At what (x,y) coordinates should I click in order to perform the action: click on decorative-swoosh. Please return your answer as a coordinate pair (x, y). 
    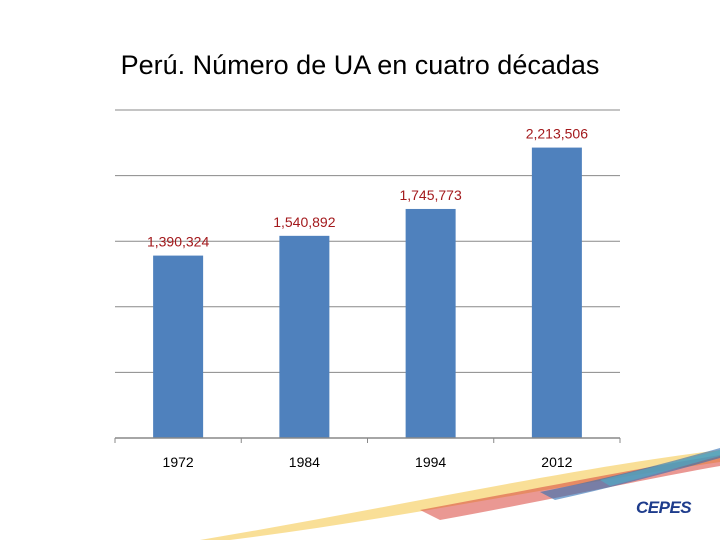
    Looking at the image, I should click on (460, 494).